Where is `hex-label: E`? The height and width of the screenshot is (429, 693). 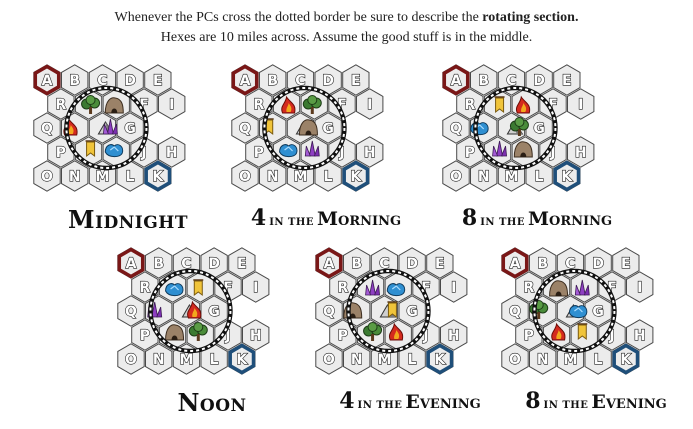 hex-label: E is located at coordinates (567, 81).